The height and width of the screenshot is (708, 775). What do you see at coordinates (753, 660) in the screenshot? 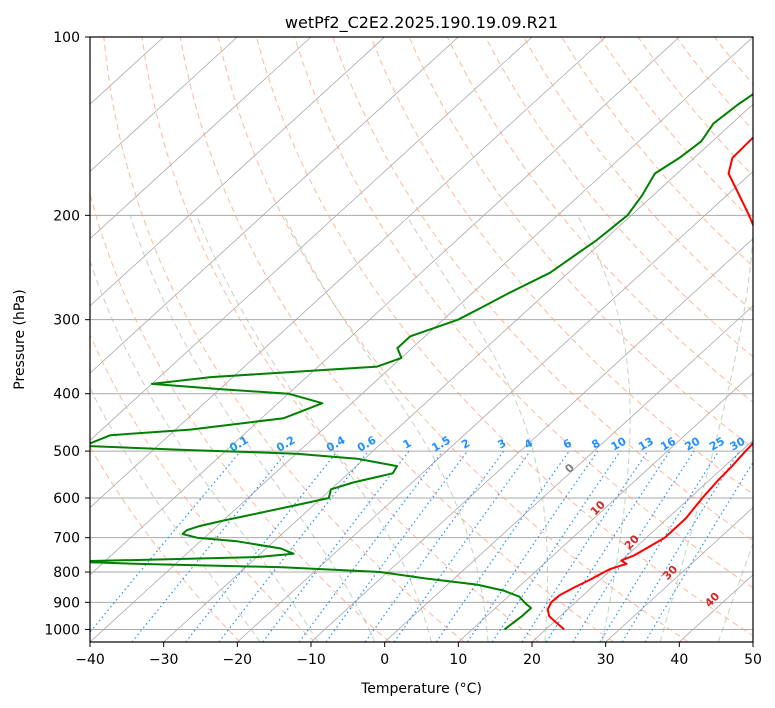
I see `x-tick-label: 50` at bounding box center [753, 660].